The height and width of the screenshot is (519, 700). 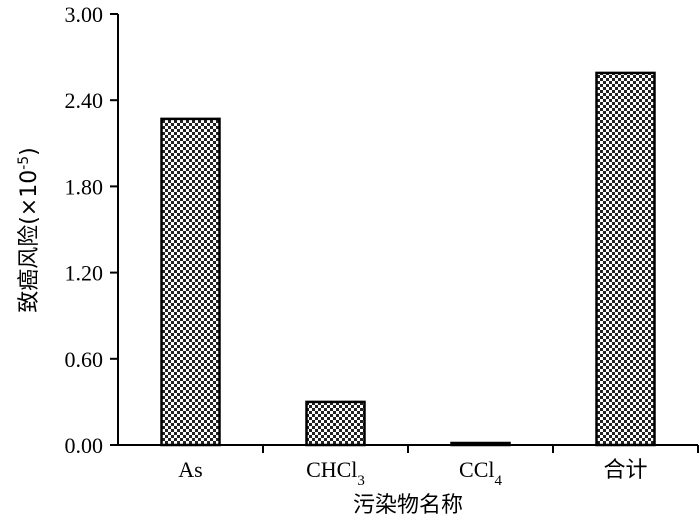 What do you see at coordinates (84, 273) in the screenshot?
I see `y-tick-label: 1.20` at bounding box center [84, 273].